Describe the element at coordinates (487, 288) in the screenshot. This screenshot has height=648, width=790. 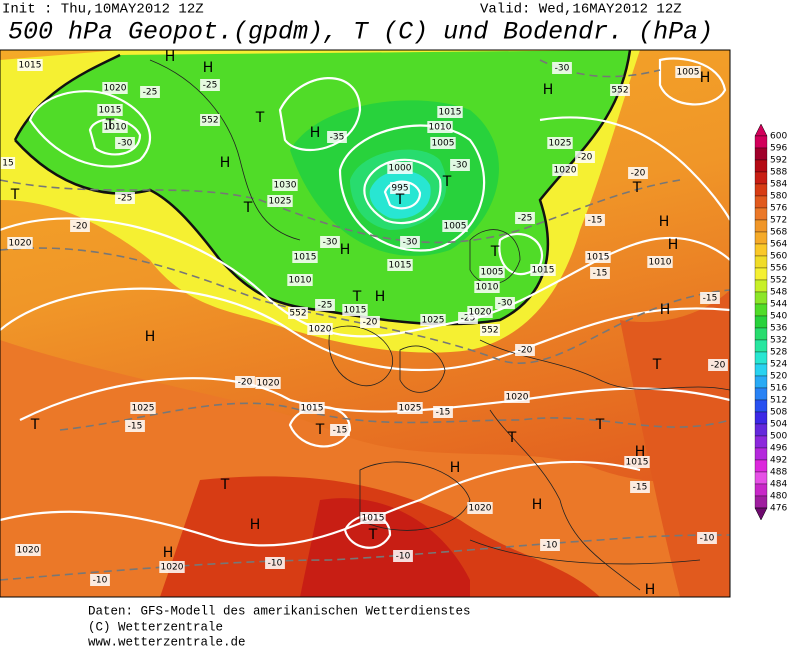
I see `pressure-label: 1010` at that location.